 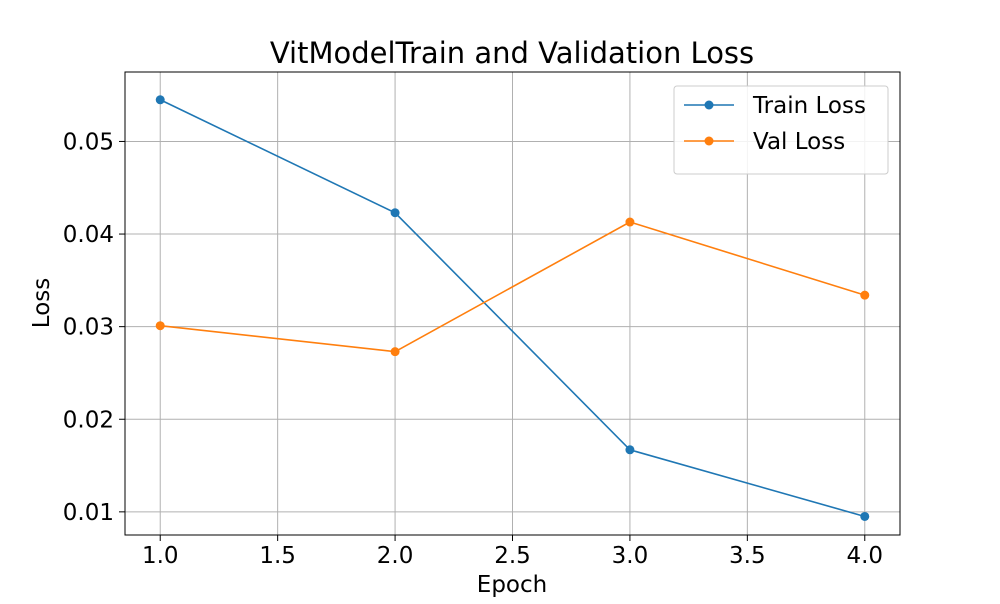 I want to click on y-axis: 0.01 0.02 0.03 0.04 0.05, so click(x=94, y=327).